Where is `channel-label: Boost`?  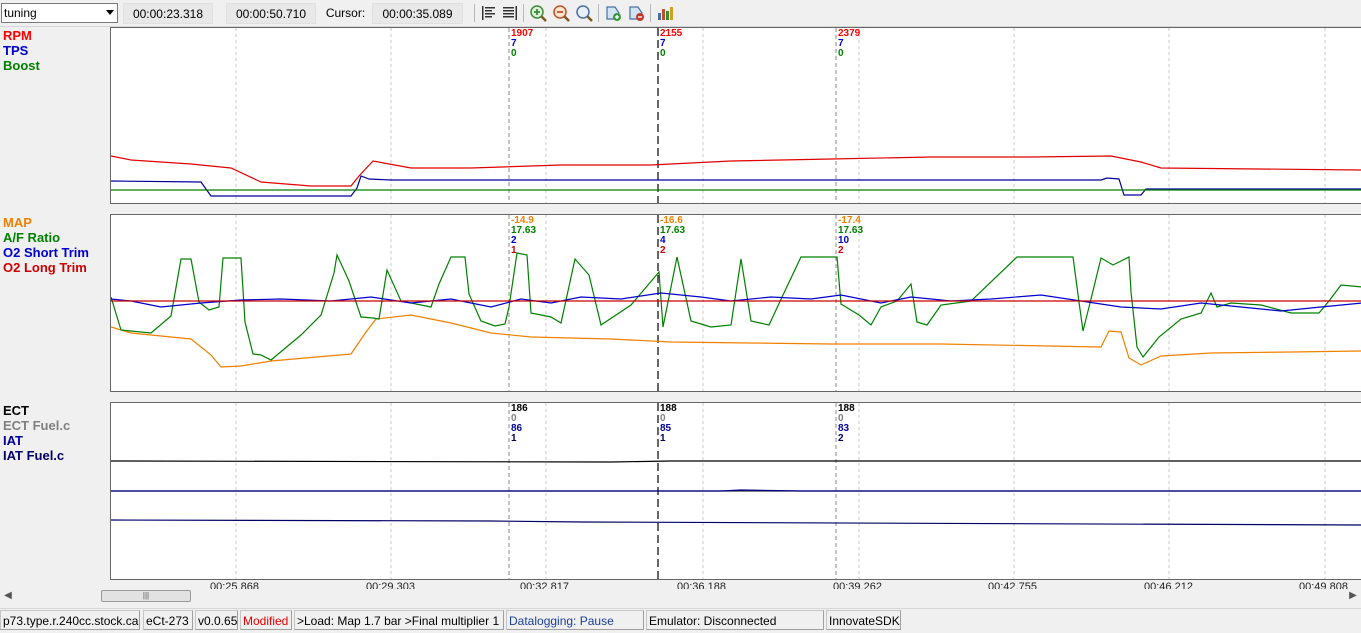 channel-label: Boost is located at coordinates (21, 65).